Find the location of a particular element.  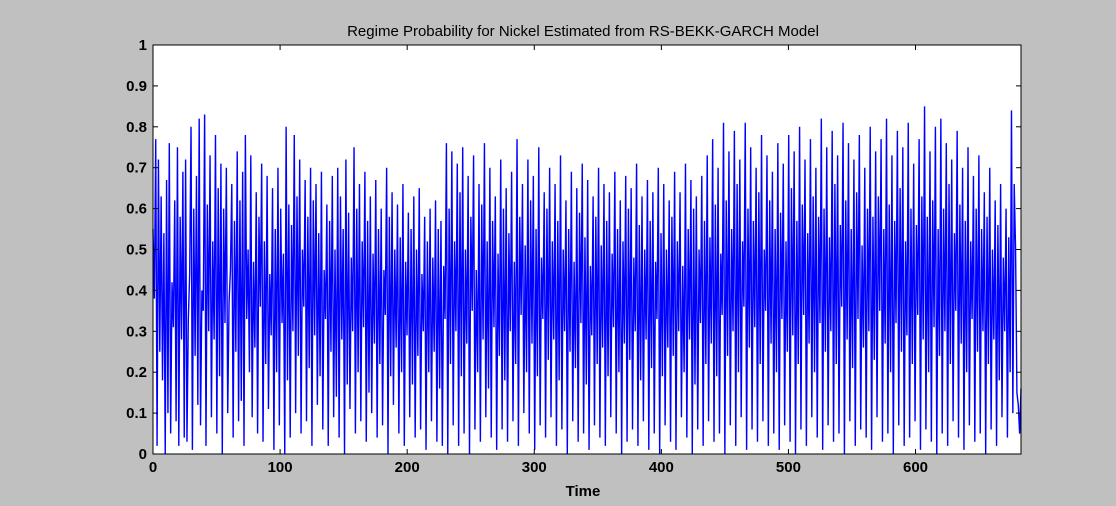

y-tick-label: 0.5 is located at coordinates (136, 250).